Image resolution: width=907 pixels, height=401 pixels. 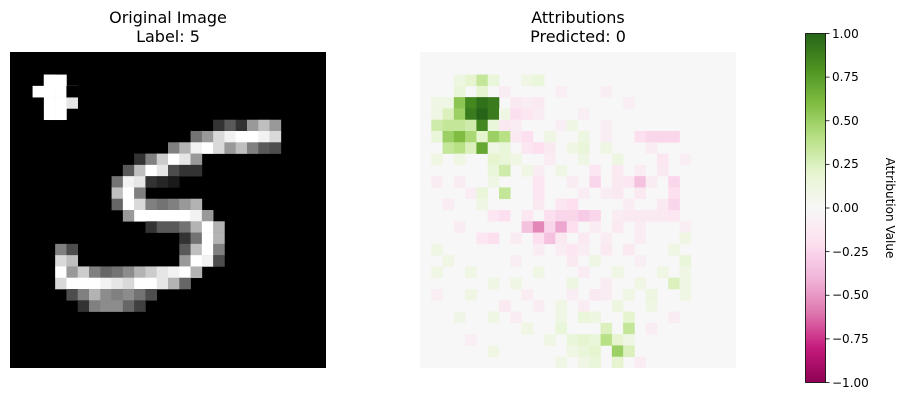 I want to click on original-image-title-line2: Label: 5, so click(x=168, y=36).